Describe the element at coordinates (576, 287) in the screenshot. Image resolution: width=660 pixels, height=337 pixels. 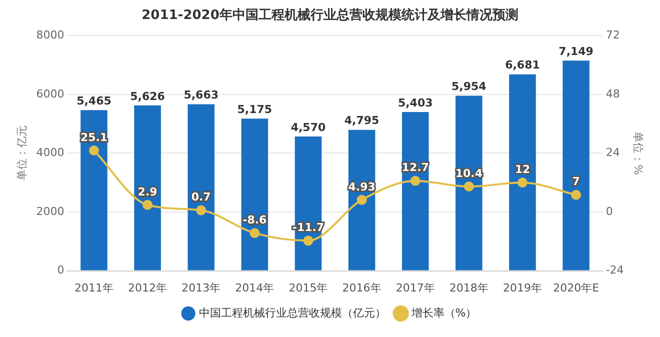
I see `x-tick-label: 2020年E` at that location.